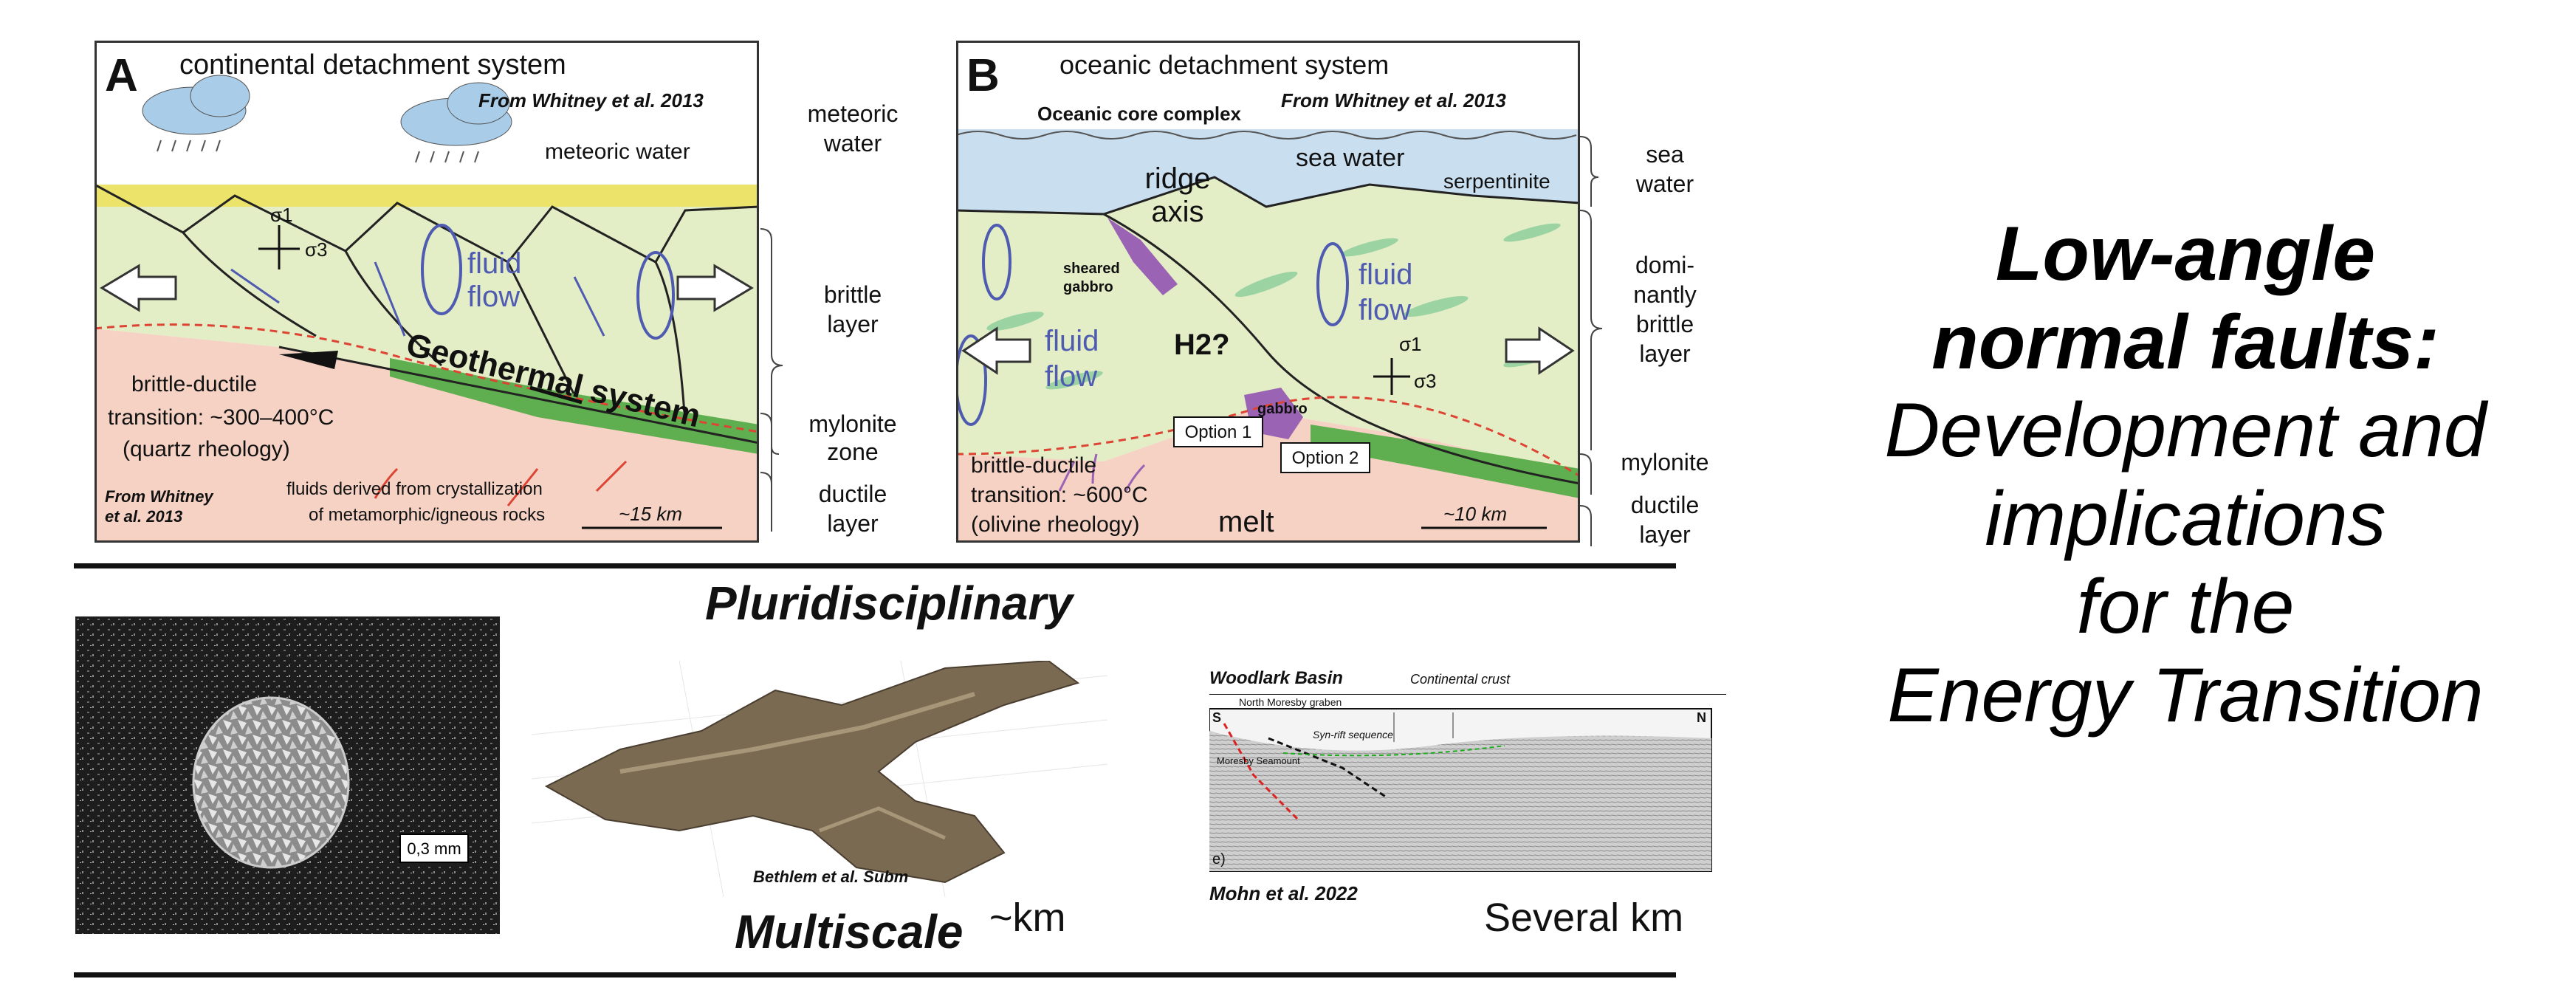 This screenshot has height=993, width=2576. Describe the element at coordinates (1202, 345) in the screenshot. I see `h2-label: H2?` at that location.